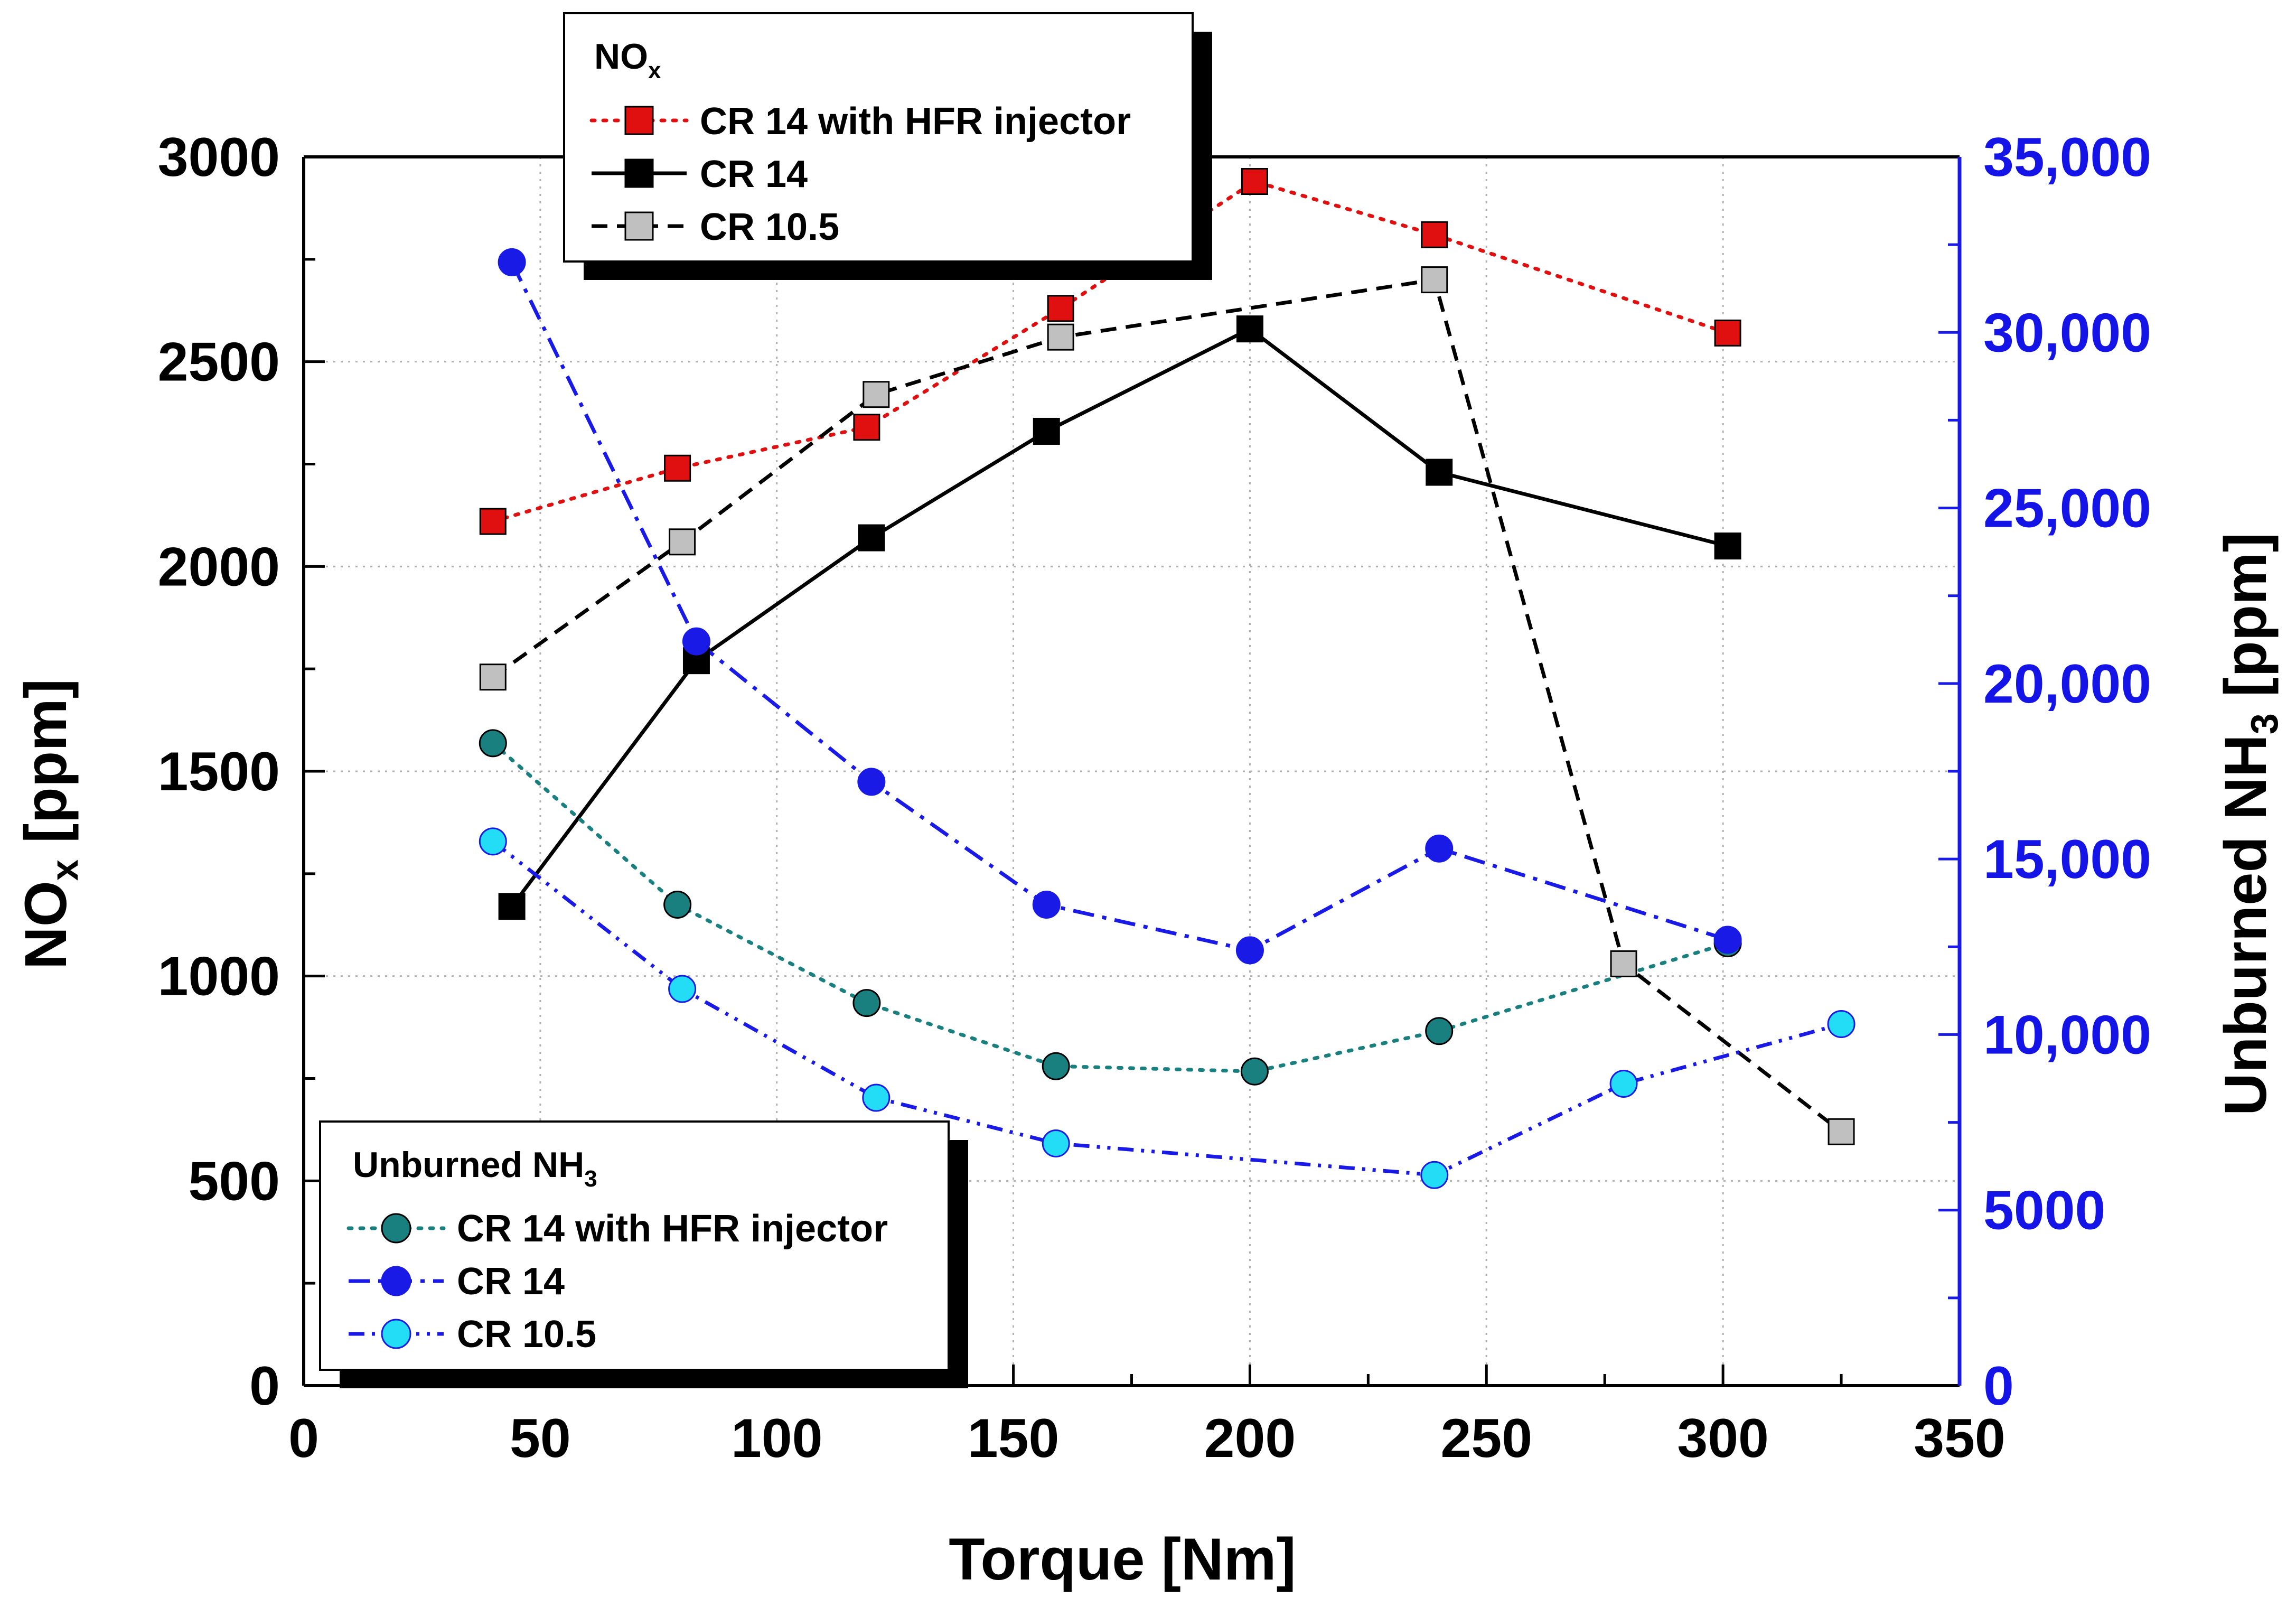 Image resolution: width=2296 pixels, height=1607 pixels. I want to click on x-tick-label: 300, so click(1723, 1438).